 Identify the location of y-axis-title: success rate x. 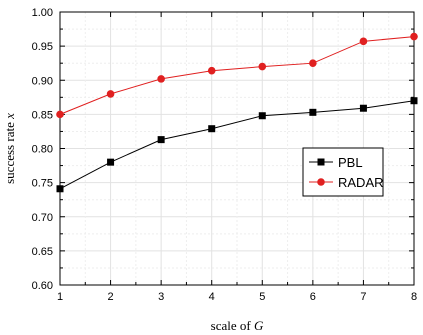
(9, 148).